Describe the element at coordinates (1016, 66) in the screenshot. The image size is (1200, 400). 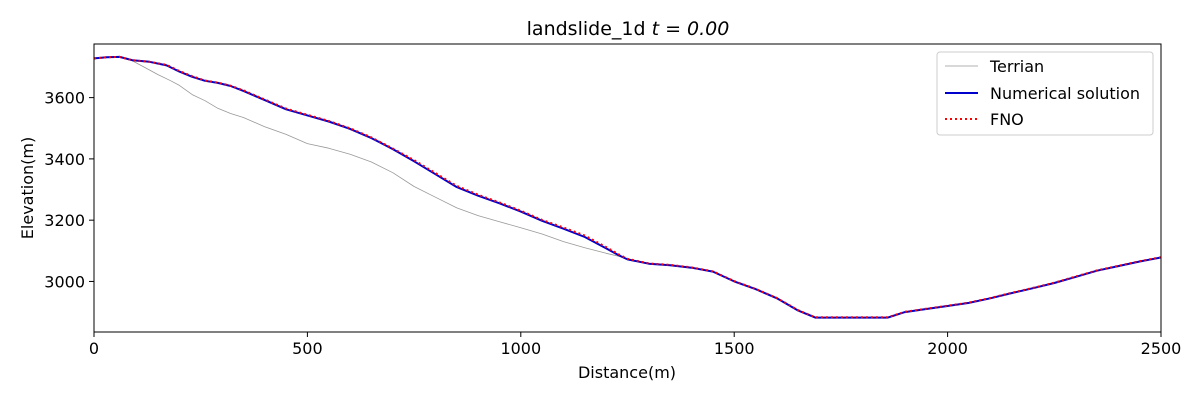
I see `legend-label-terrian: Terrian` at that location.